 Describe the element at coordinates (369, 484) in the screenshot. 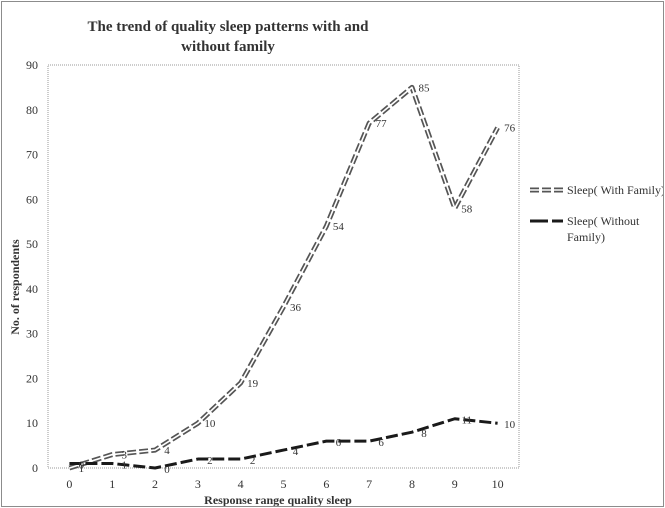

I see `x-tick-label: 7` at that location.